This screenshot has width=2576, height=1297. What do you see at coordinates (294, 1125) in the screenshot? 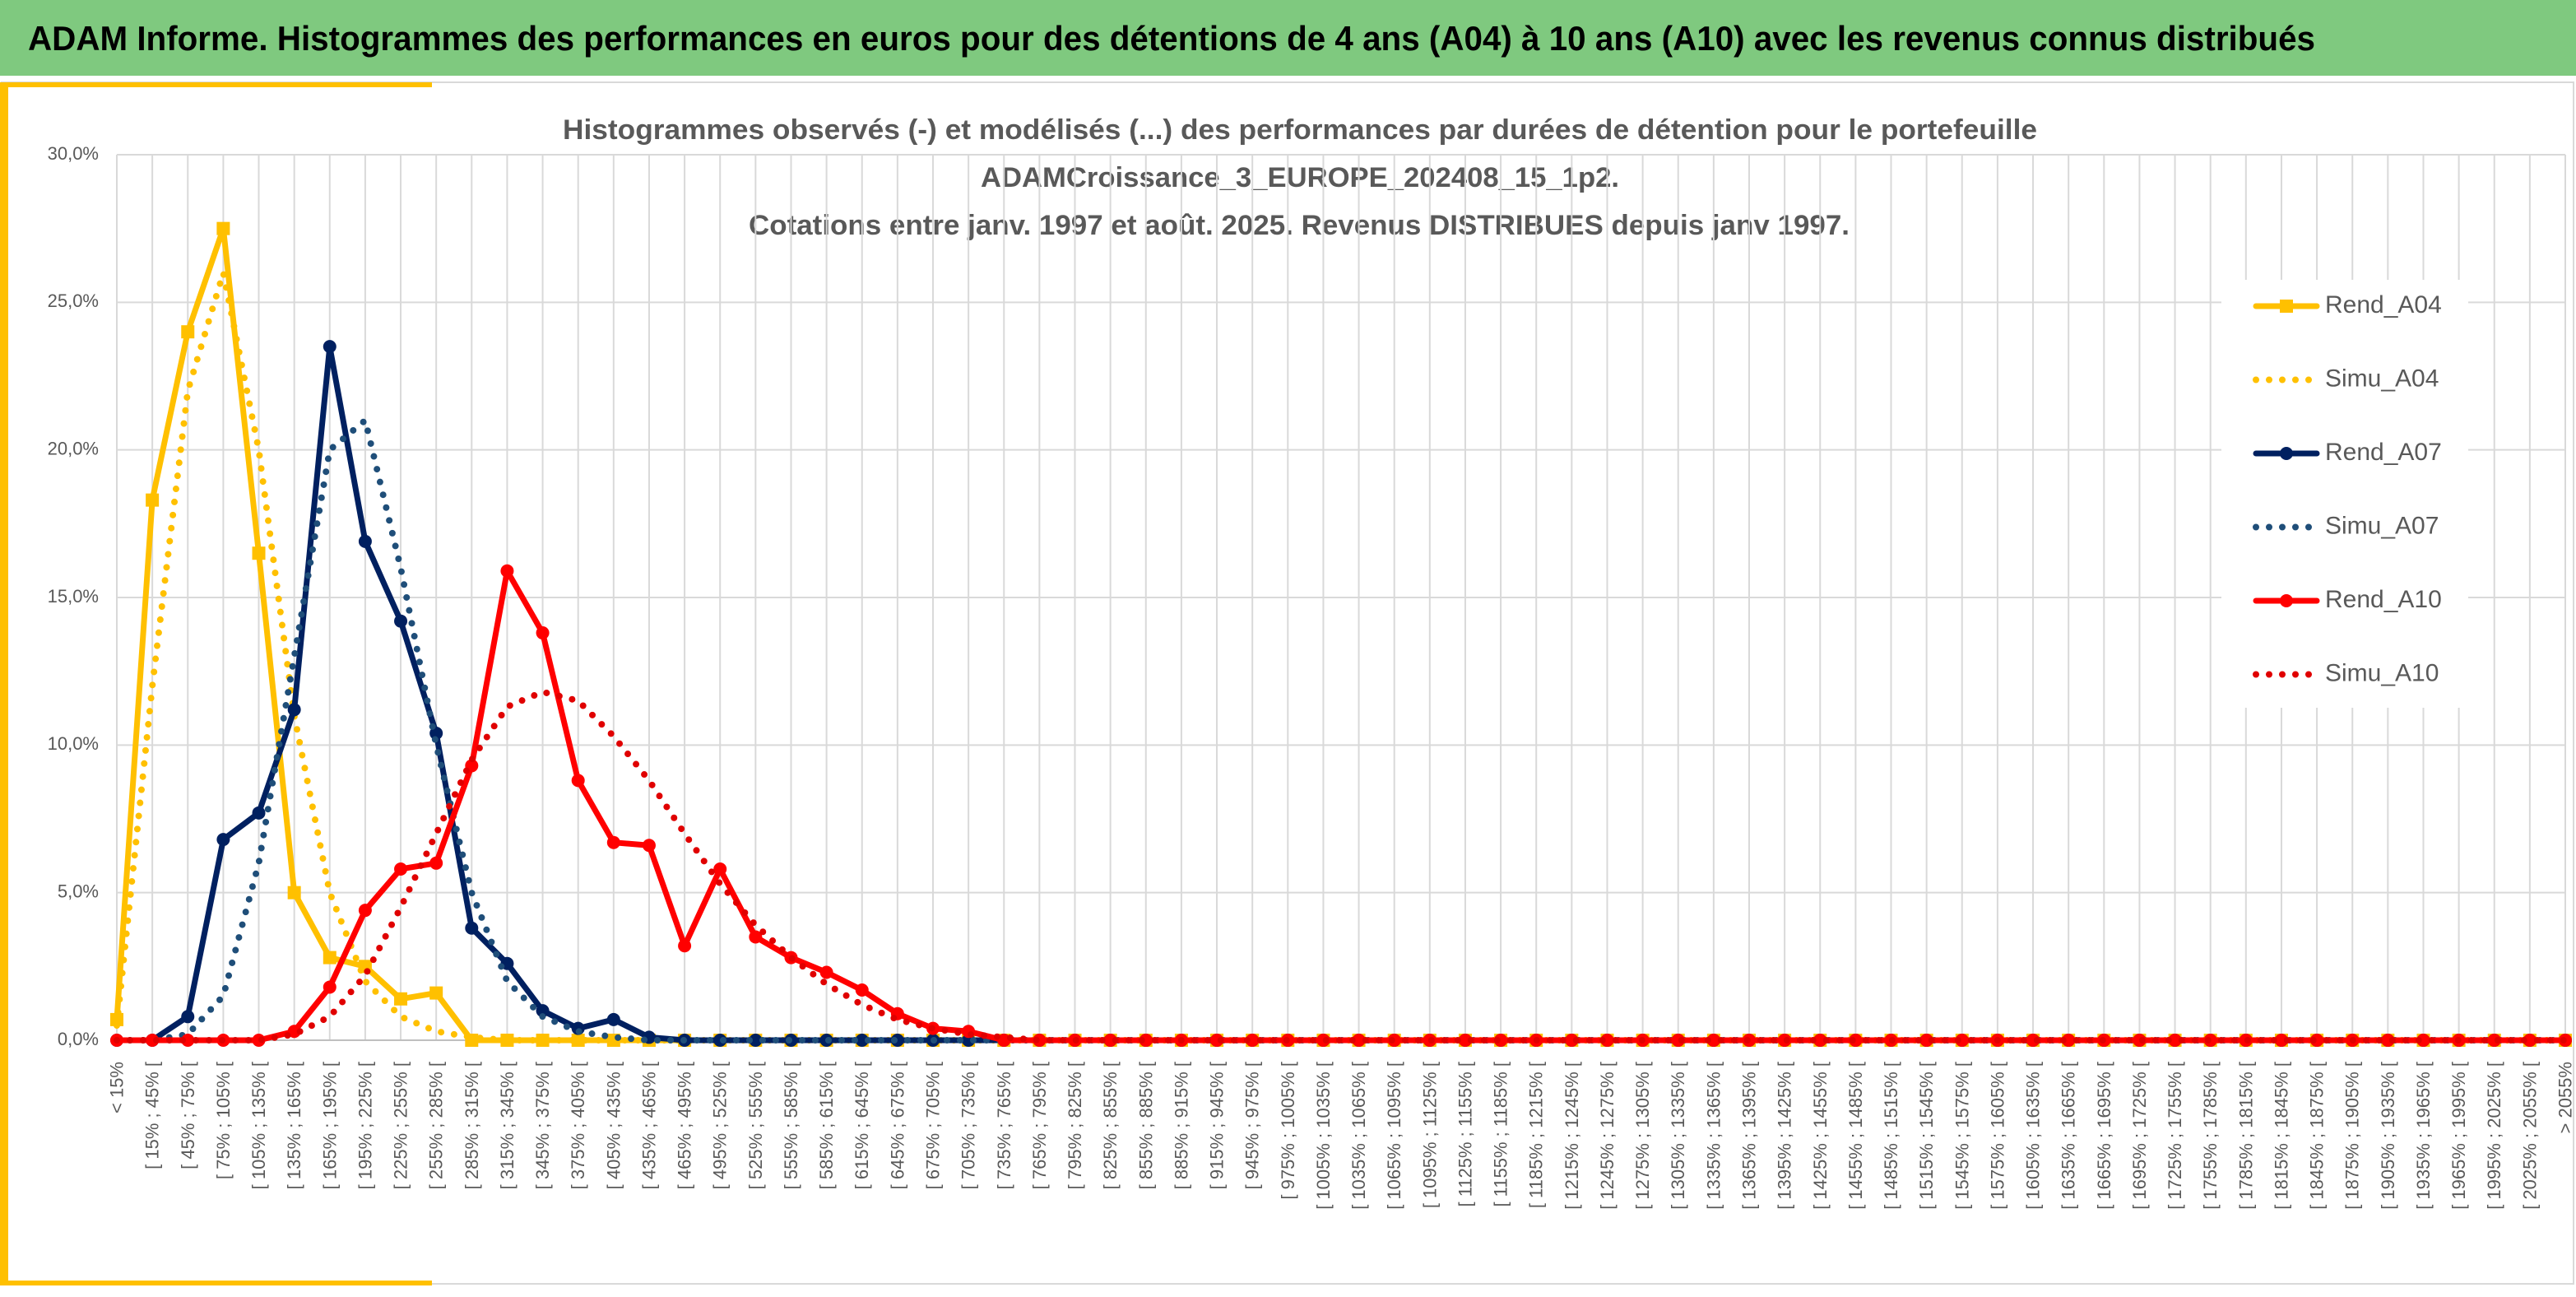
I see `x-tick-label: [ 135% ; 165% [` at bounding box center [294, 1125].